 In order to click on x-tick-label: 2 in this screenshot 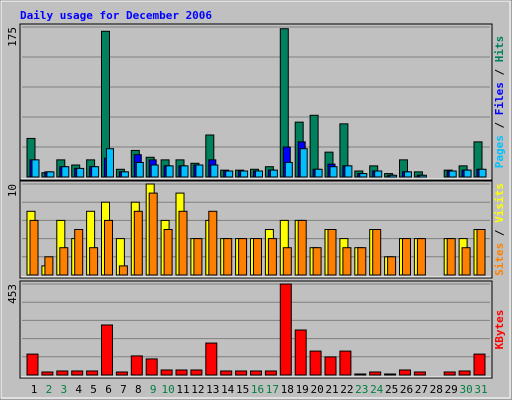, I will do `click(49, 389)`.